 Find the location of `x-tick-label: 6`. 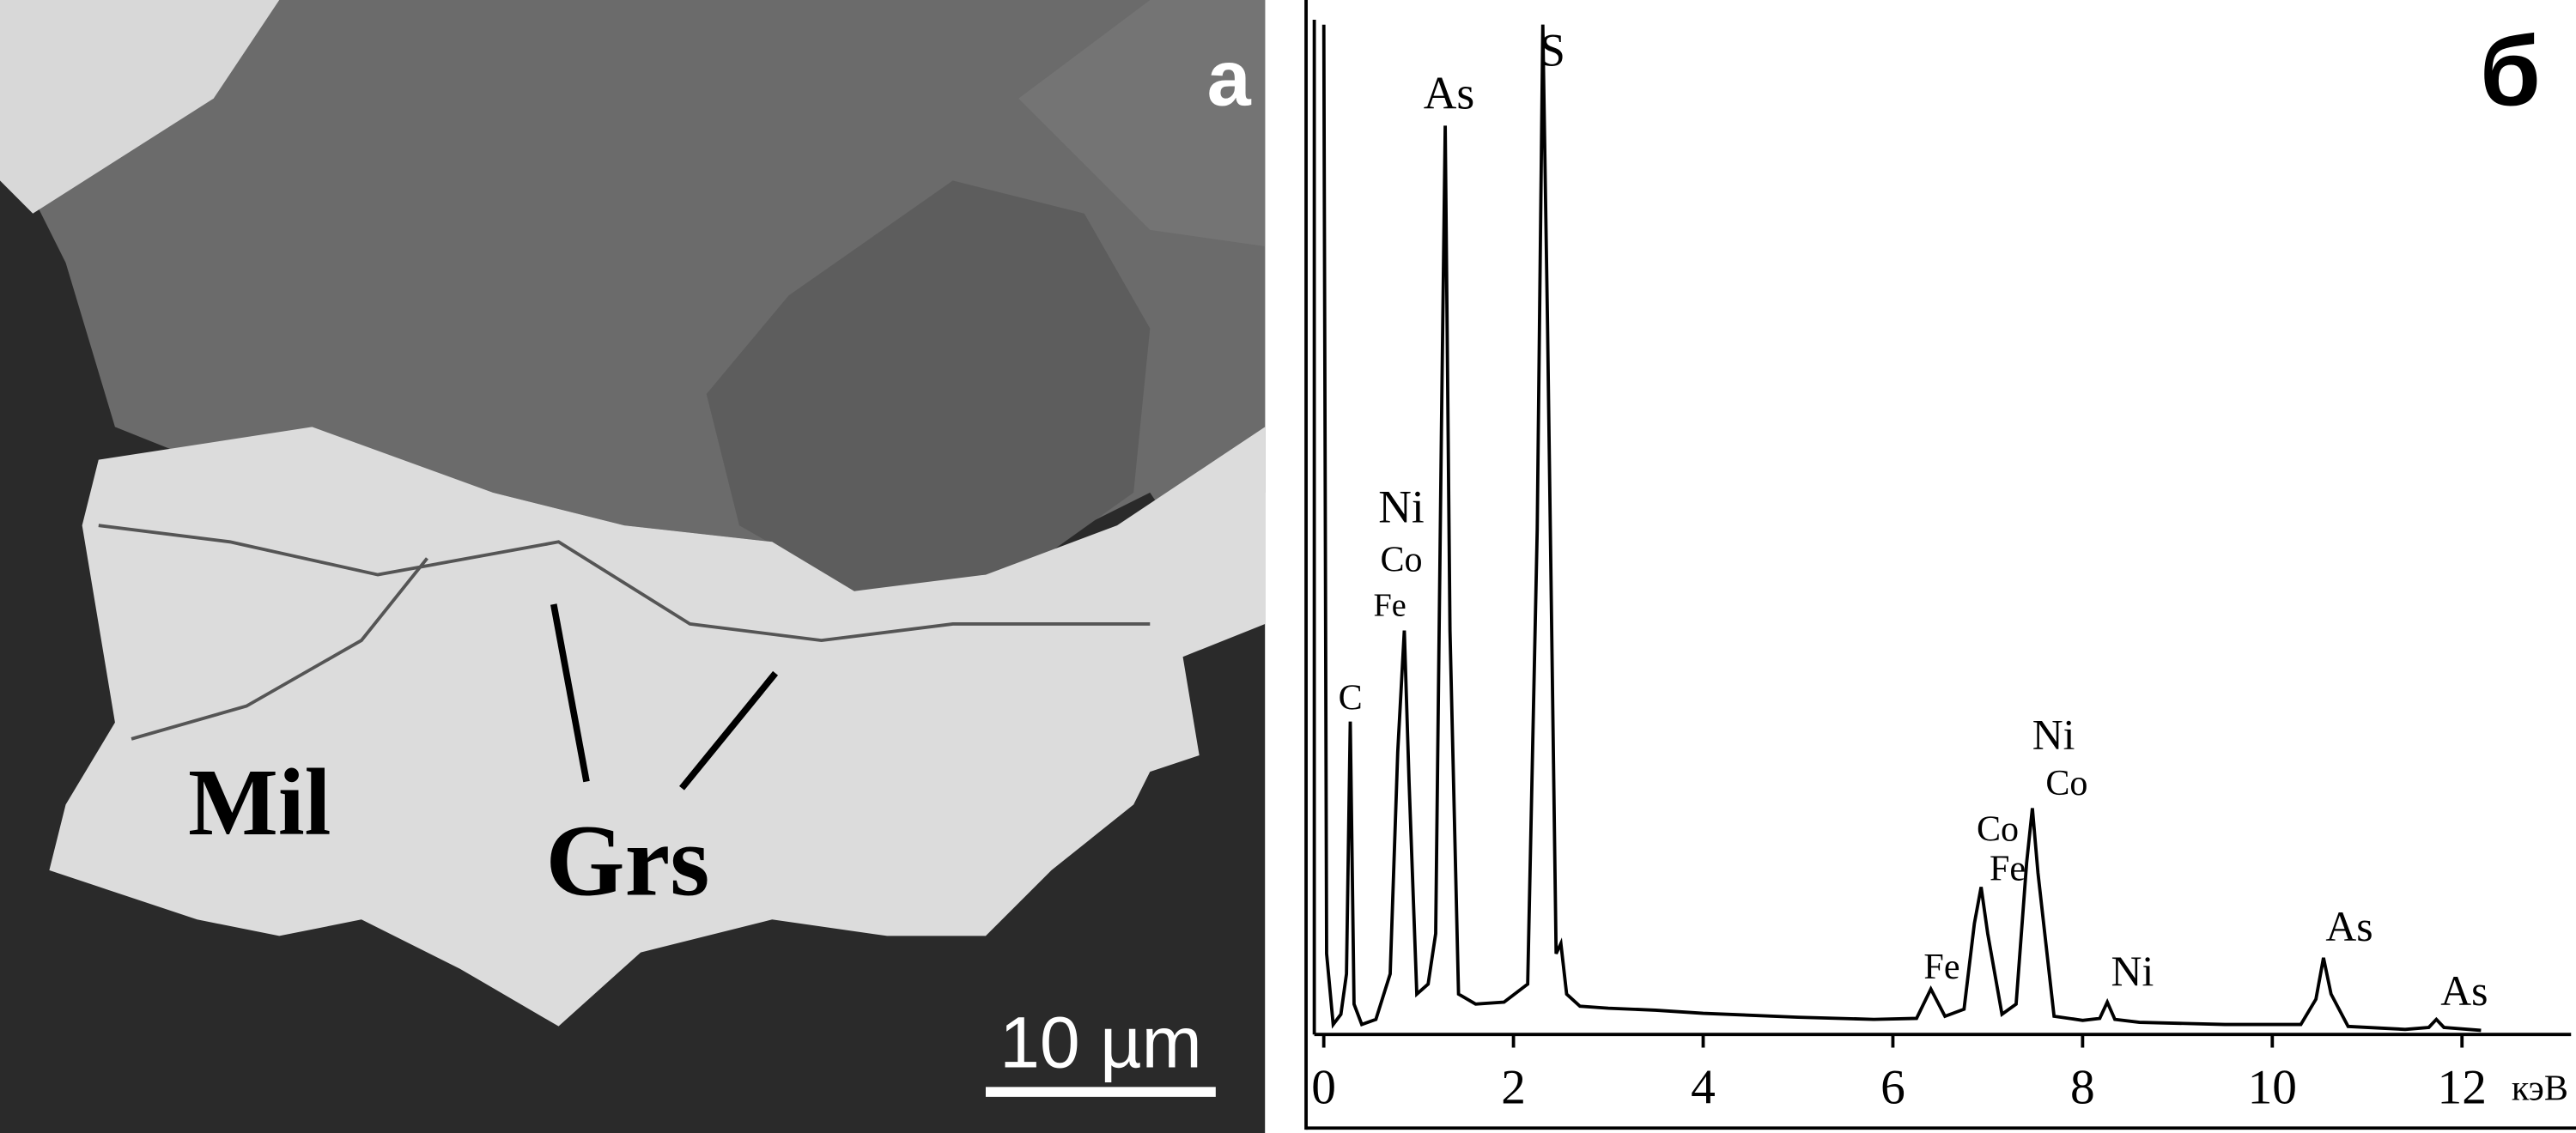

x-tick-label: 6 is located at coordinates (1893, 1088).